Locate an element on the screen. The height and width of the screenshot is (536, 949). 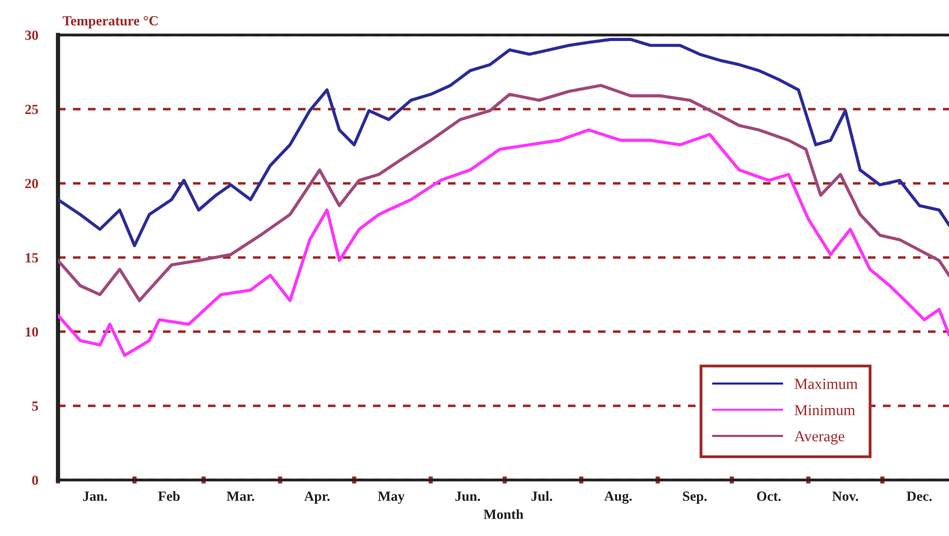
y-tick-label: 15 is located at coordinates (32, 257).